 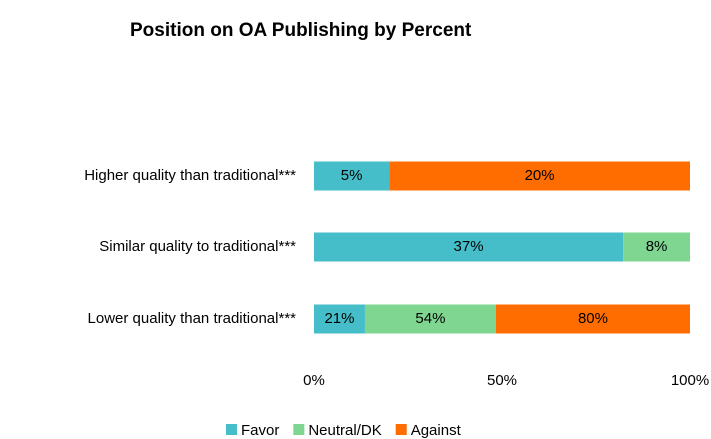 I want to click on data-label: 37%, so click(x=469, y=246).